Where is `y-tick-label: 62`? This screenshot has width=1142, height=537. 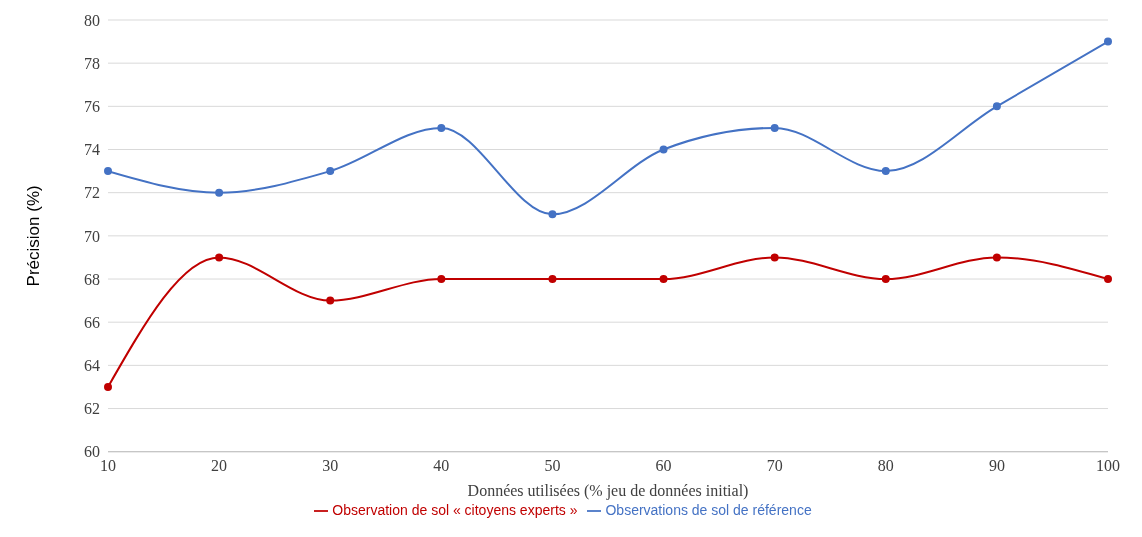
y-tick-label: 62 is located at coordinates (92, 409).